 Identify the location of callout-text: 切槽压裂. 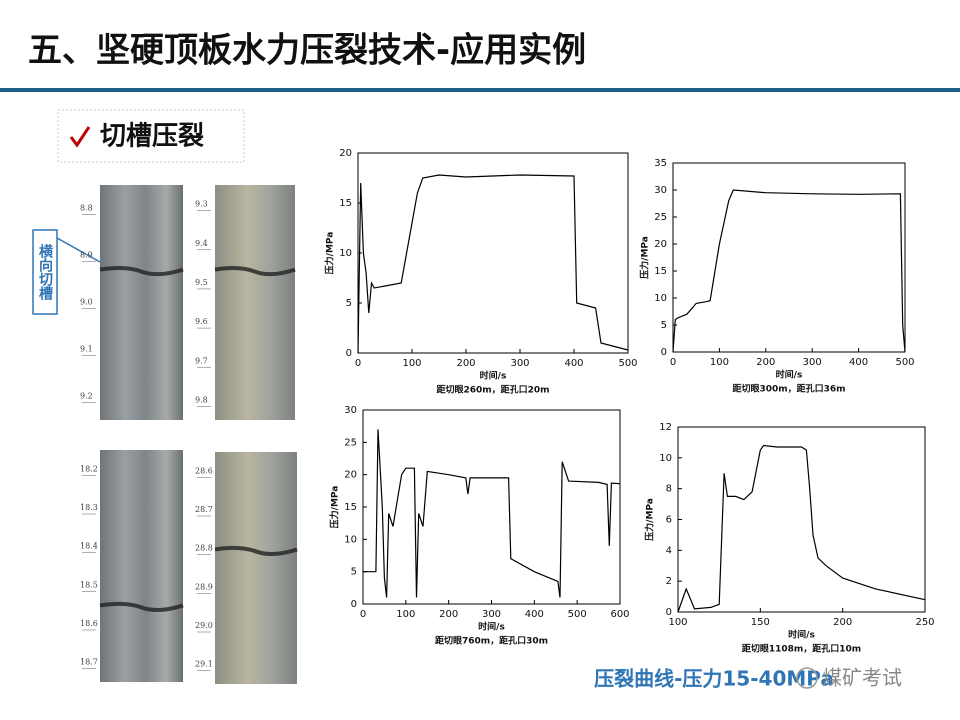
(152, 137).